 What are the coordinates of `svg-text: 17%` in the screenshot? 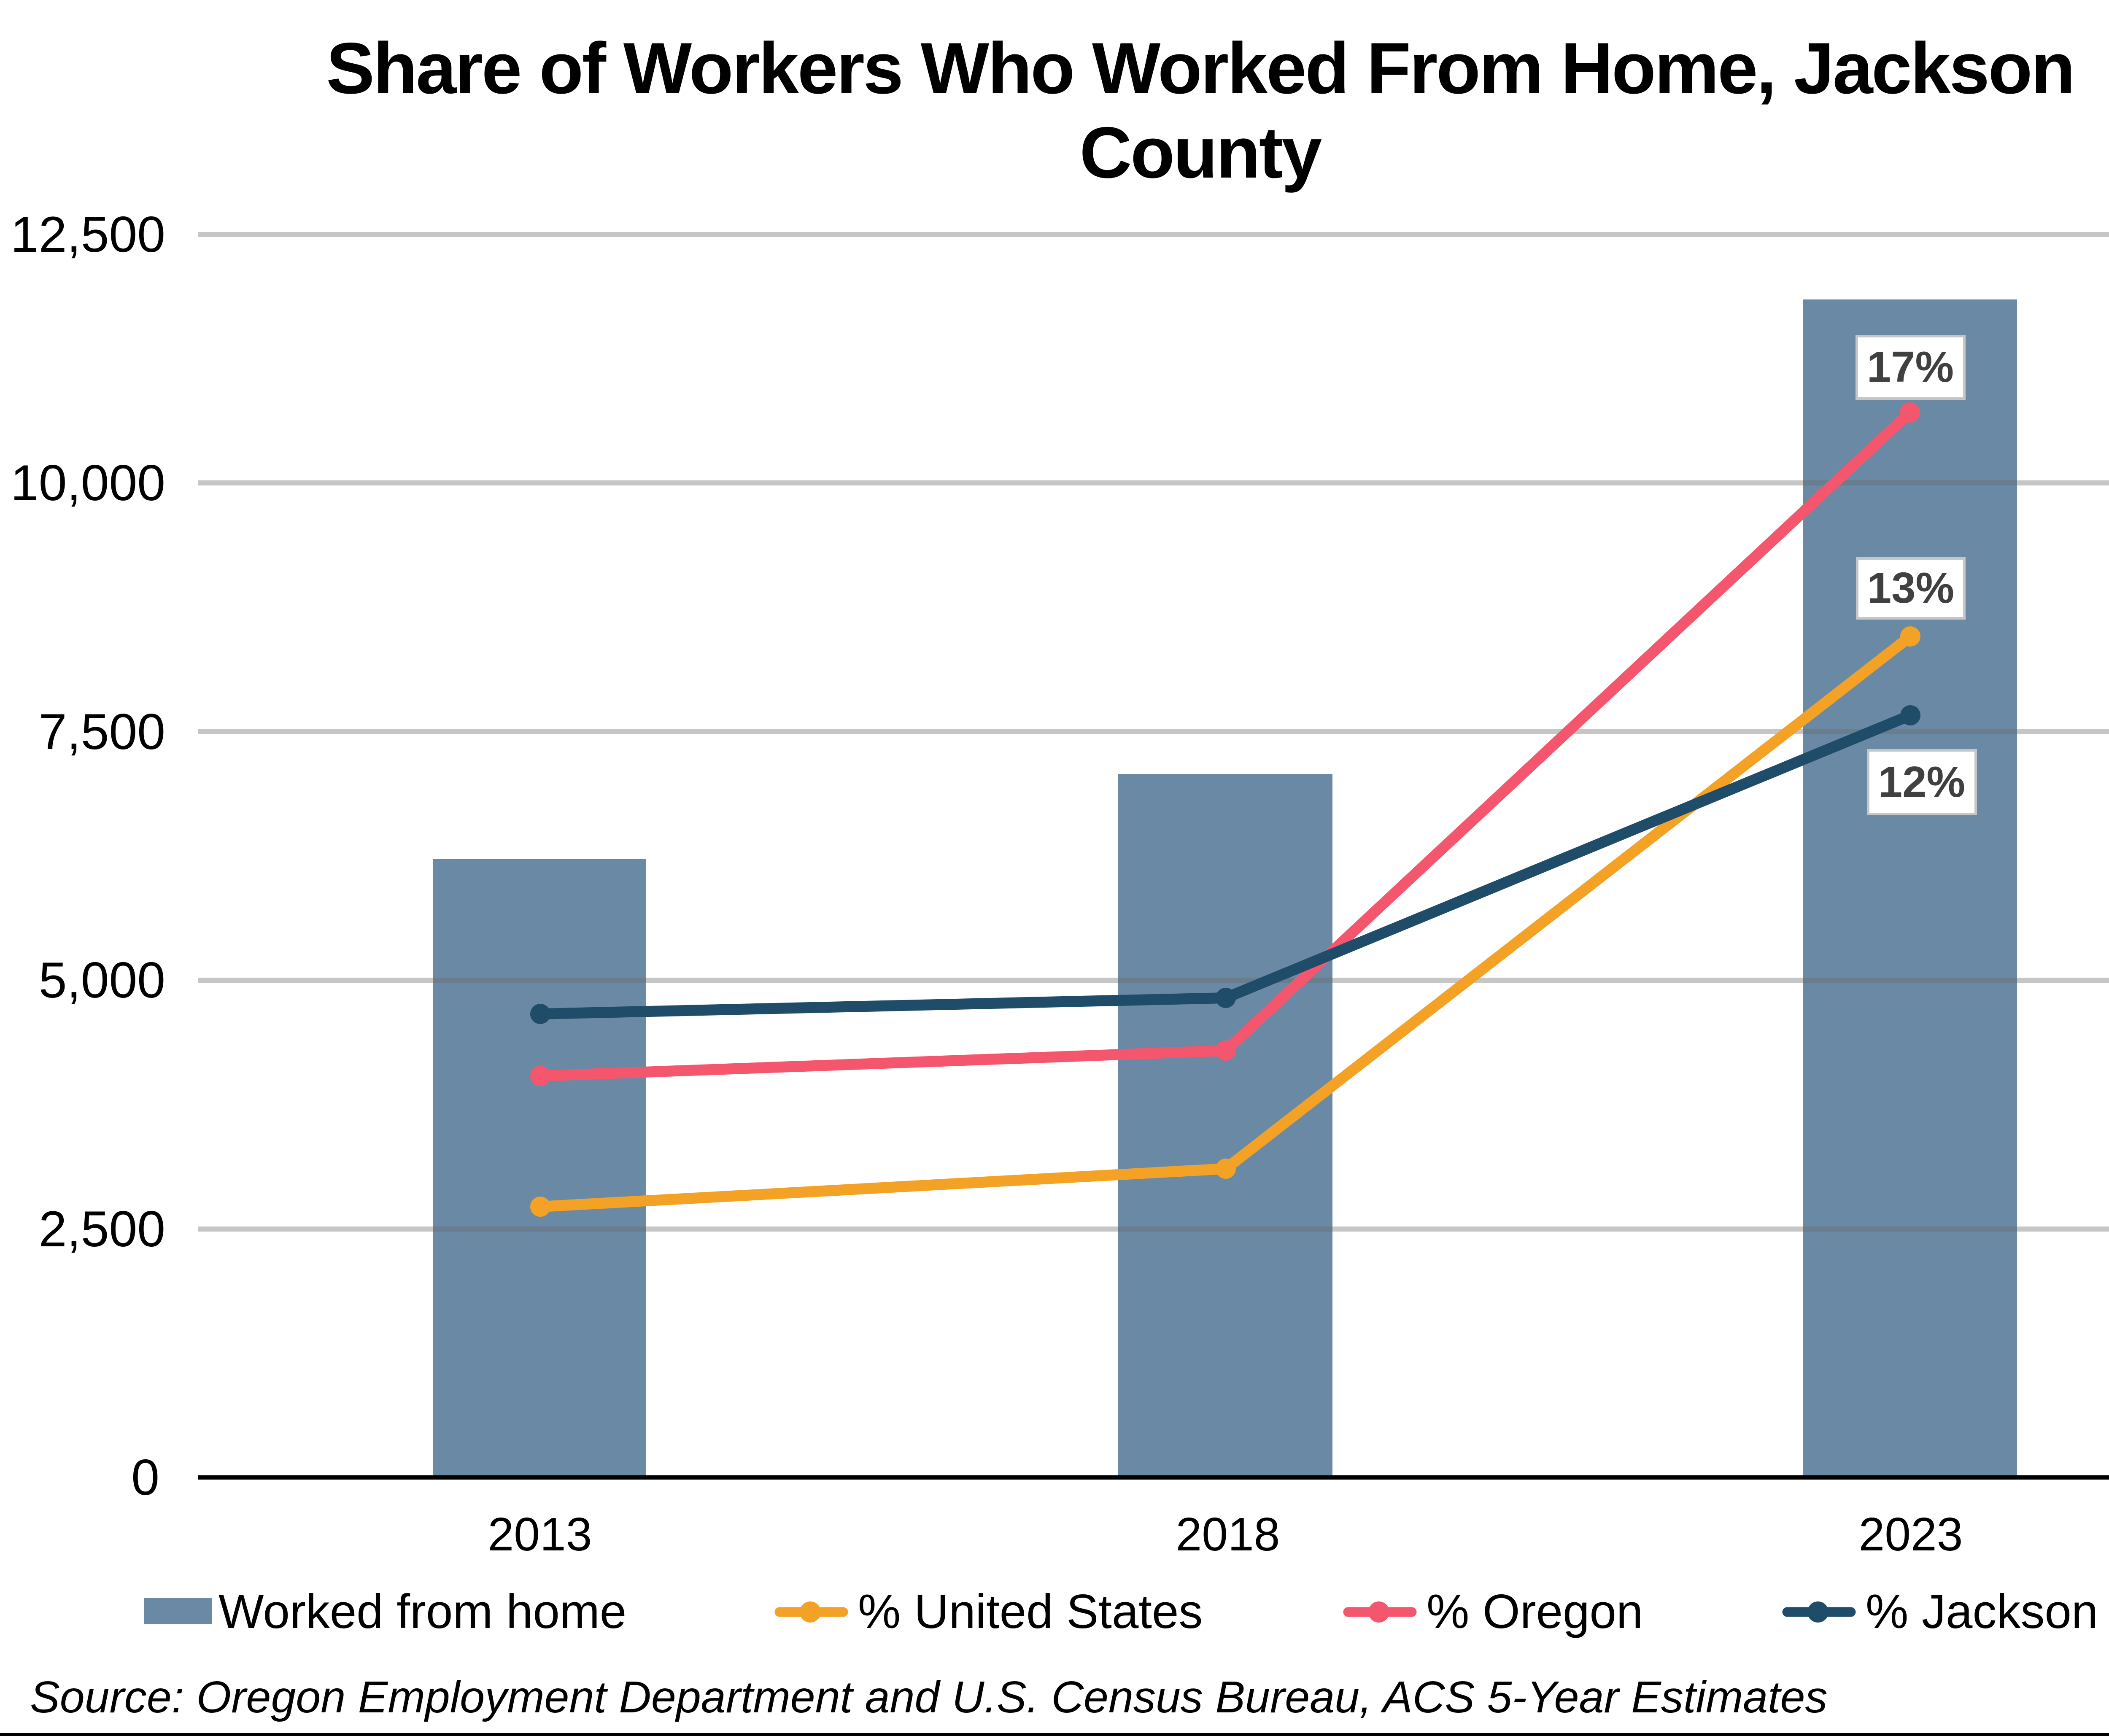 It's located at (1910, 367).